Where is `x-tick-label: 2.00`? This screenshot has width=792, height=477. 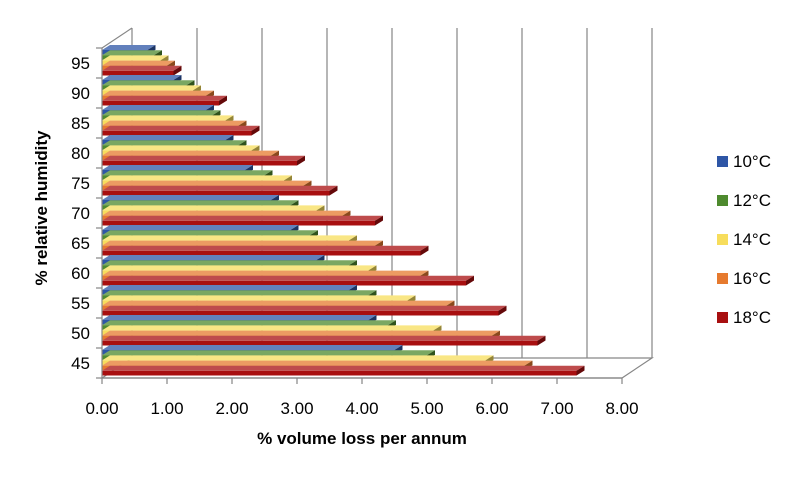 x-tick-label: 2.00 is located at coordinates (231, 408).